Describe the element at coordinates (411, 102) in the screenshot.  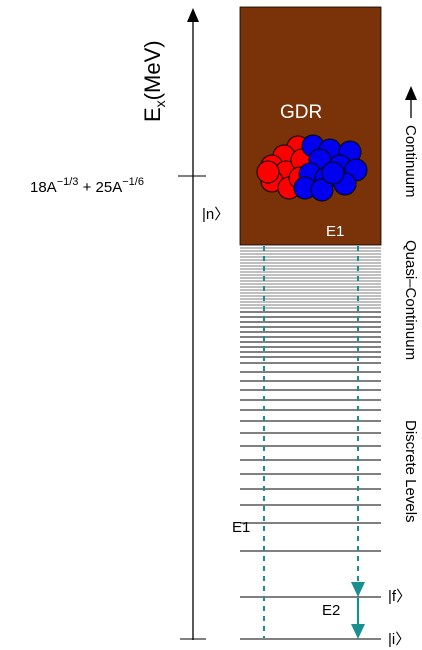
I see `continuum-region-marker` at that location.